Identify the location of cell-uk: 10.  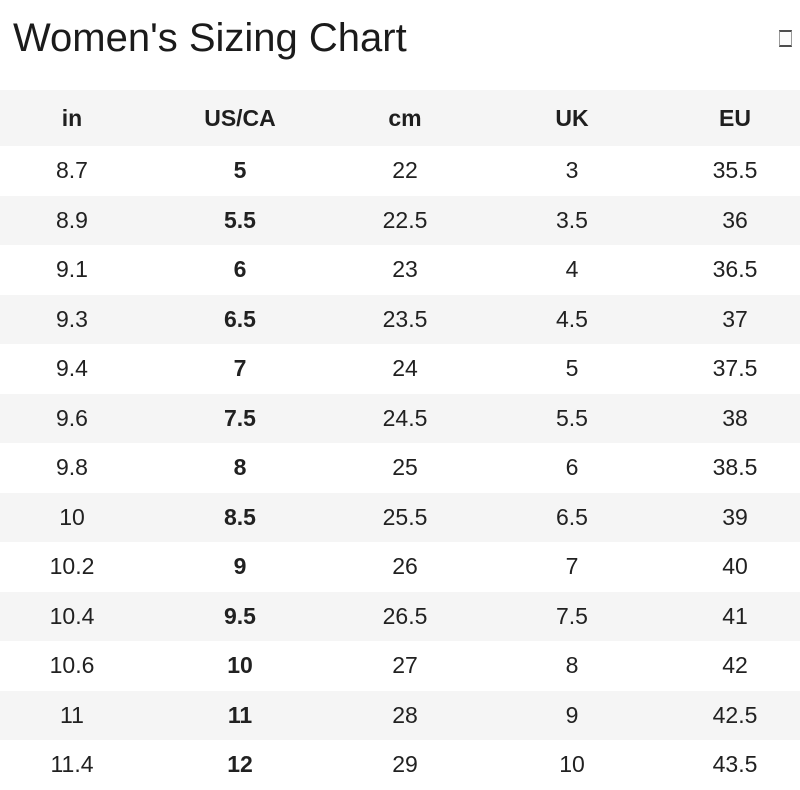
(572, 764).